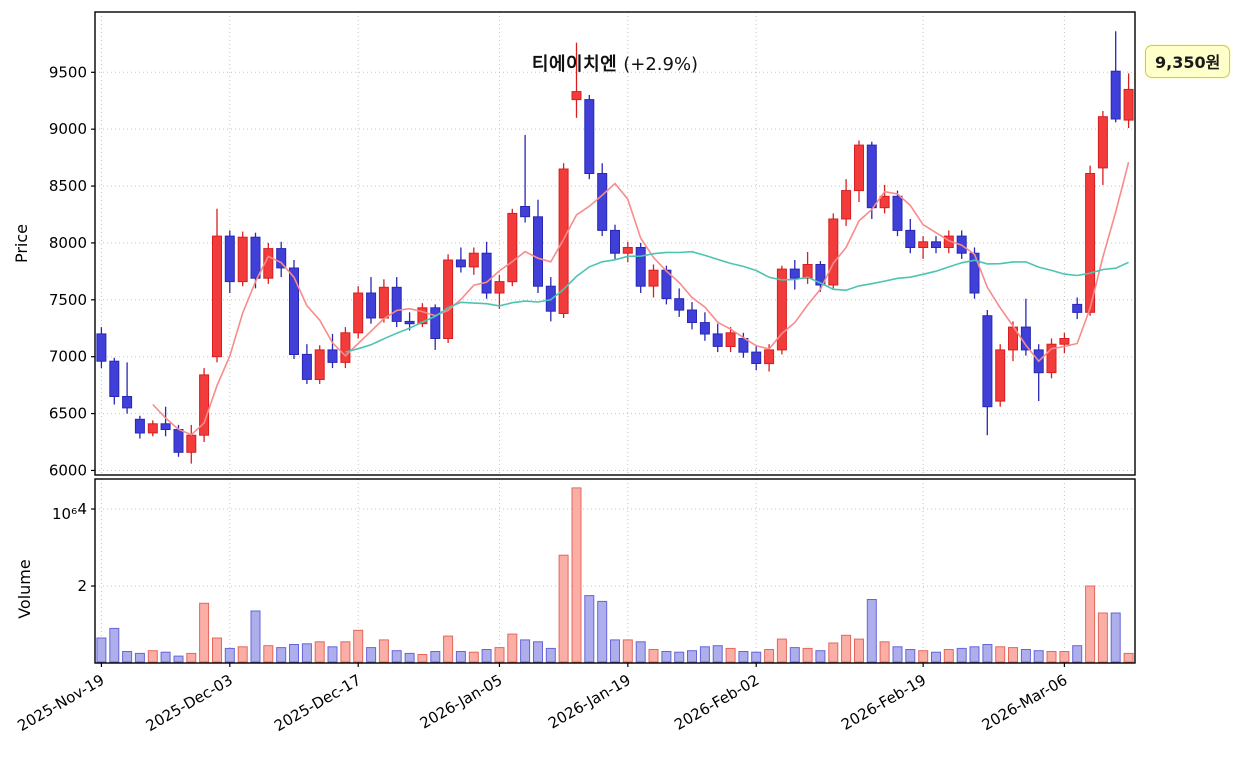  Describe the element at coordinates (737, 301) in the screenshot. I see `ma-long-line` at that location.